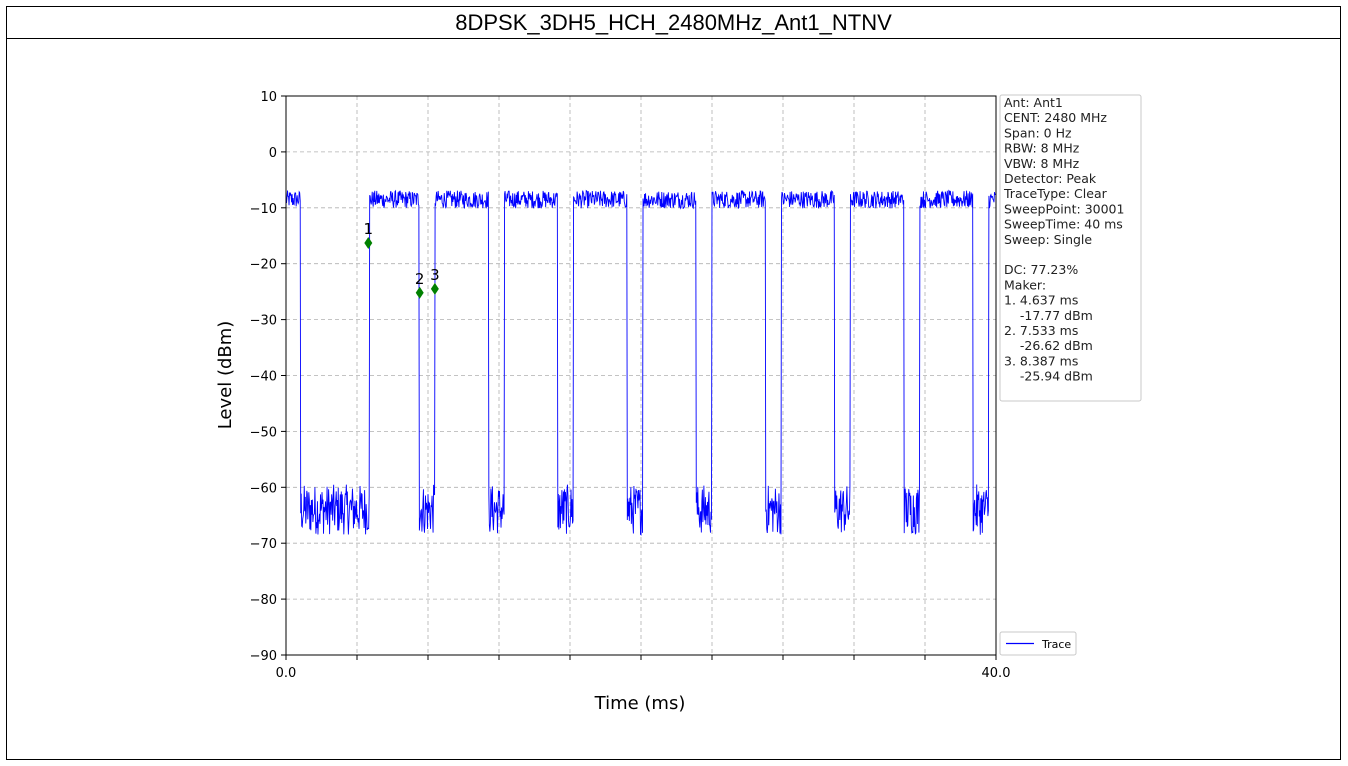 The image size is (1348, 766). I want to click on y-tick-label: −90, so click(263, 656).